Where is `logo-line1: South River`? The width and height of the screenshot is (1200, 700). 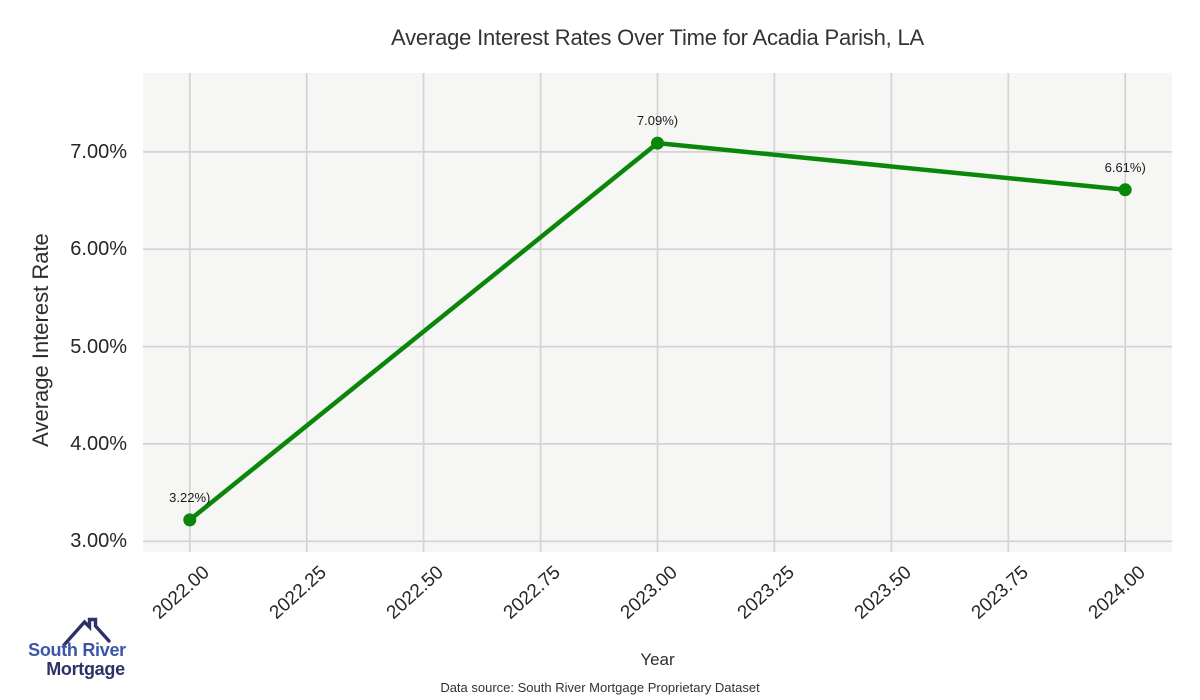
logo-line1: South River is located at coordinates (77, 650).